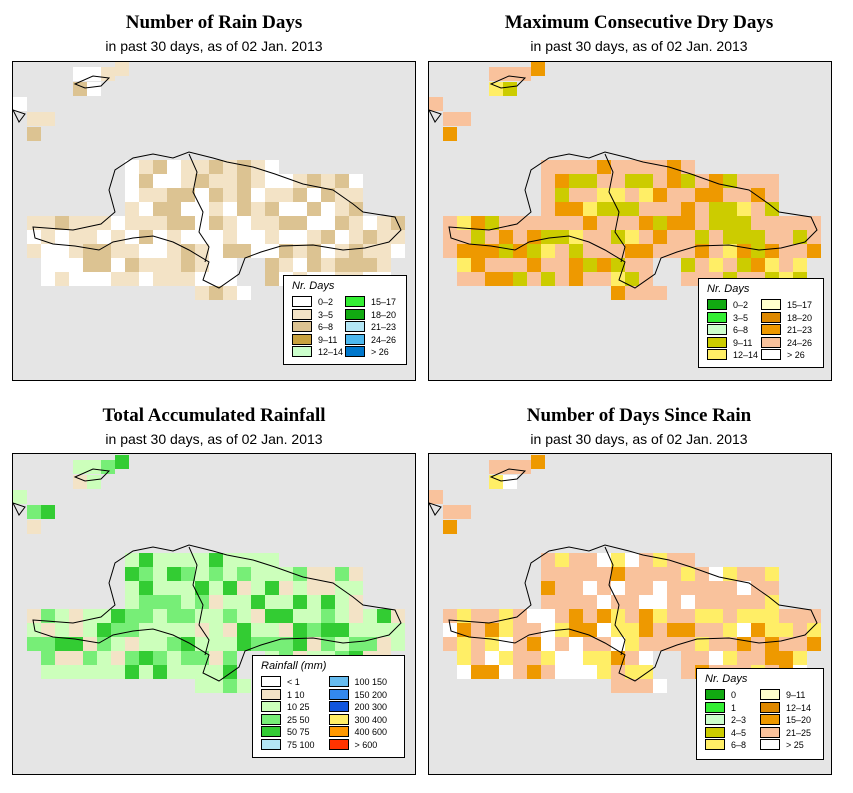  What do you see at coordinates (301, 744) in the screenshot?
I see `legend-label: 75 100` at bounding box center [301, 744].